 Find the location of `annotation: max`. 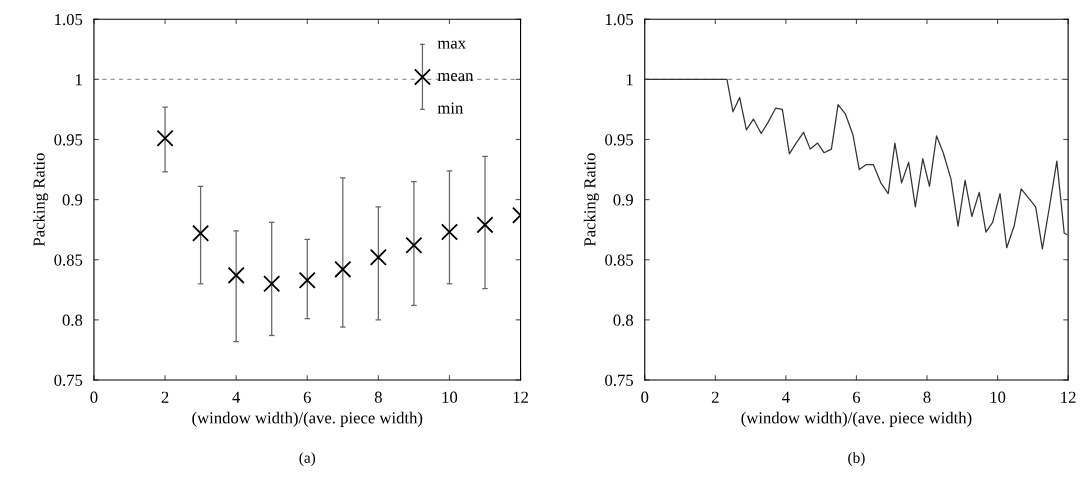

annotation: max is located at coordinates (451, 44).